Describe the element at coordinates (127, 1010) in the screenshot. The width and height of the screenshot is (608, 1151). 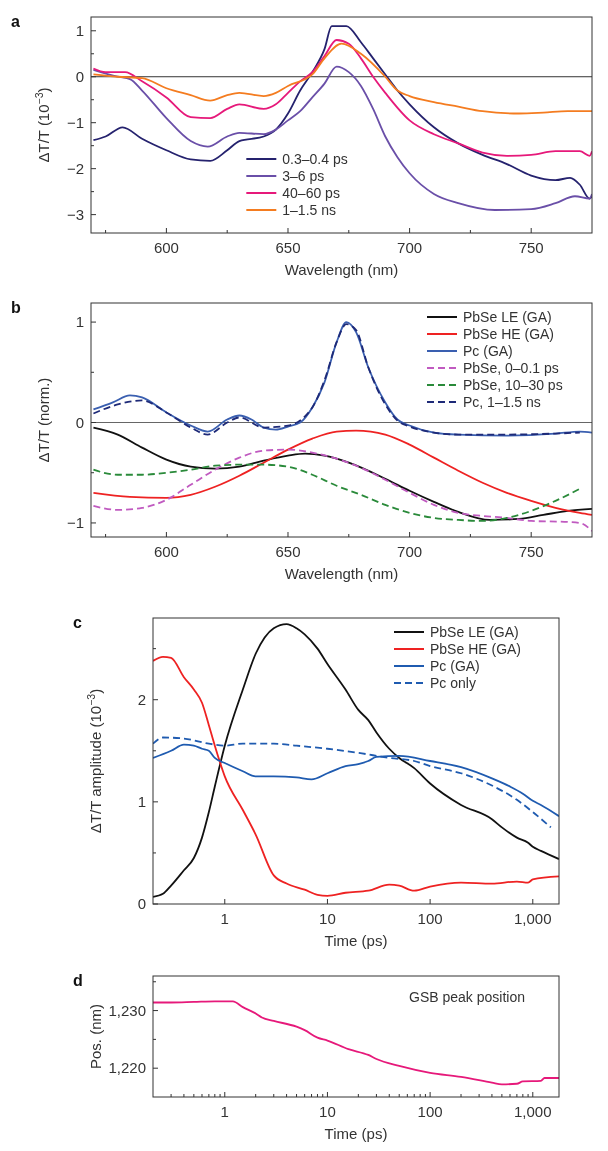
I see `y-tick-label: 1,230` at that location.